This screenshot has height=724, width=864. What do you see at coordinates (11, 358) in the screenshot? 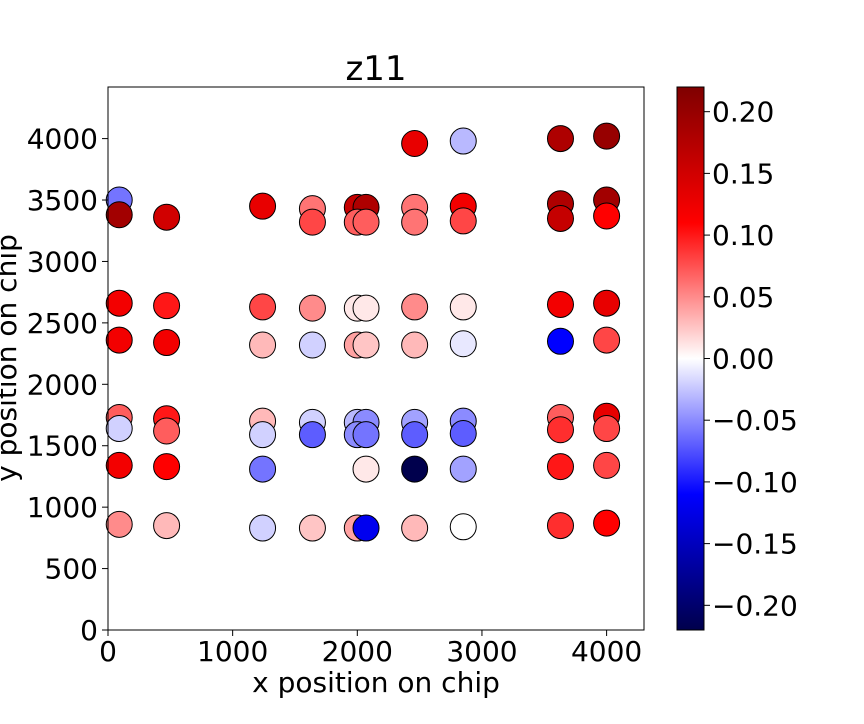
I see `y-axis-label: y position on chip` at bounding box center [11, 358].